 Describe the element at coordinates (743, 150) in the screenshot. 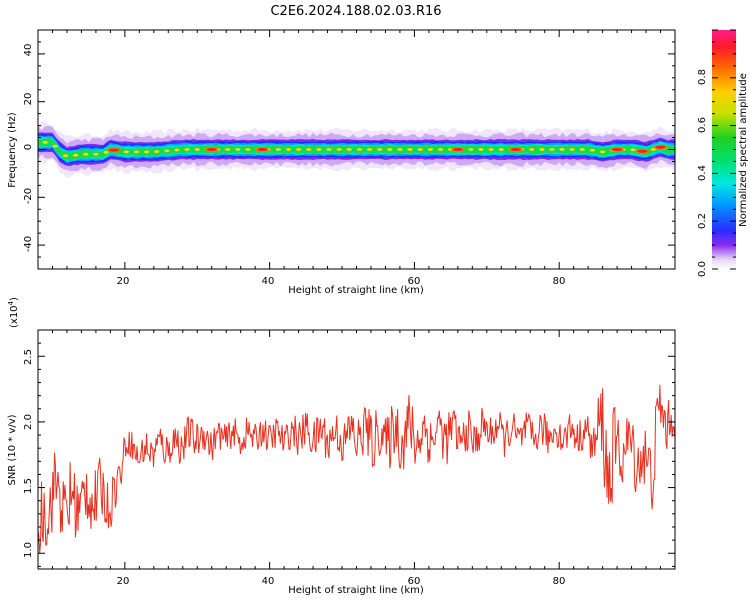

I see `colorbar-label: Normalized spectral amplitude` at that location.